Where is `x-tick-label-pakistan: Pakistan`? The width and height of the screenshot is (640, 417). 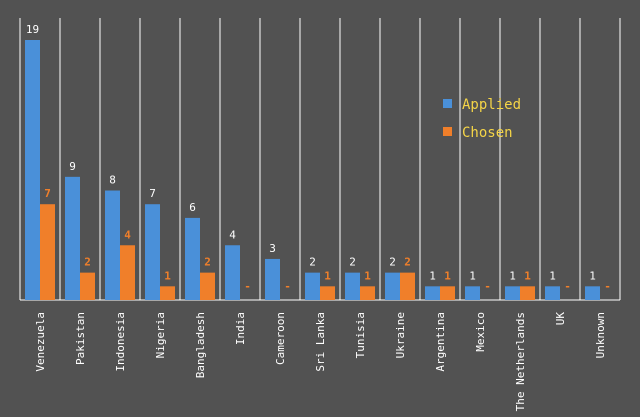 x-tick-label-pakistan: Pakistan is located at coordinates (80, 338).